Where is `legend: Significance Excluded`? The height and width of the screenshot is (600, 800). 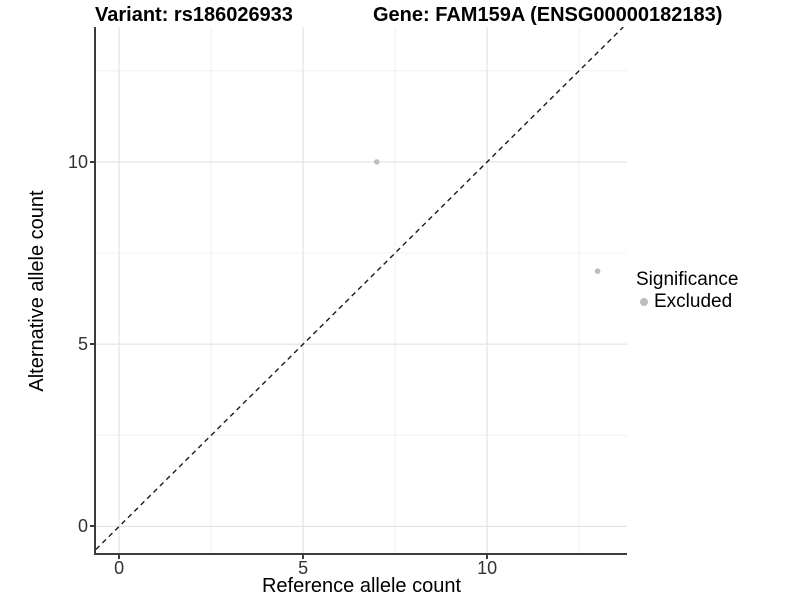
legend: Significance Excluded is located at coordinates (716, 291).